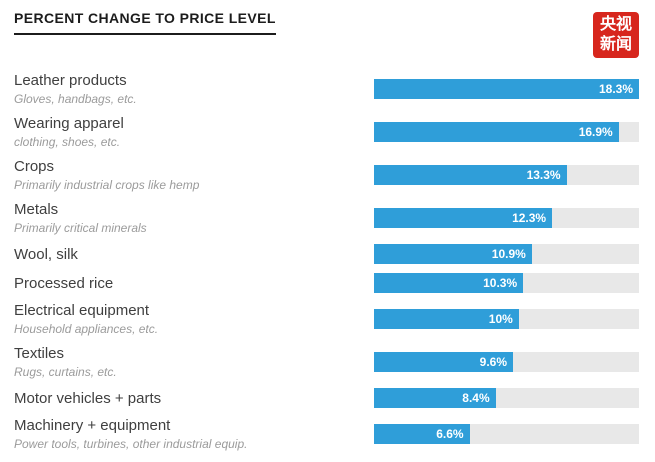 The image size is (655, 462). Describe the element at coordinates (64, 283) in the screenshot. I see `category-label: Processed rice` at that location.